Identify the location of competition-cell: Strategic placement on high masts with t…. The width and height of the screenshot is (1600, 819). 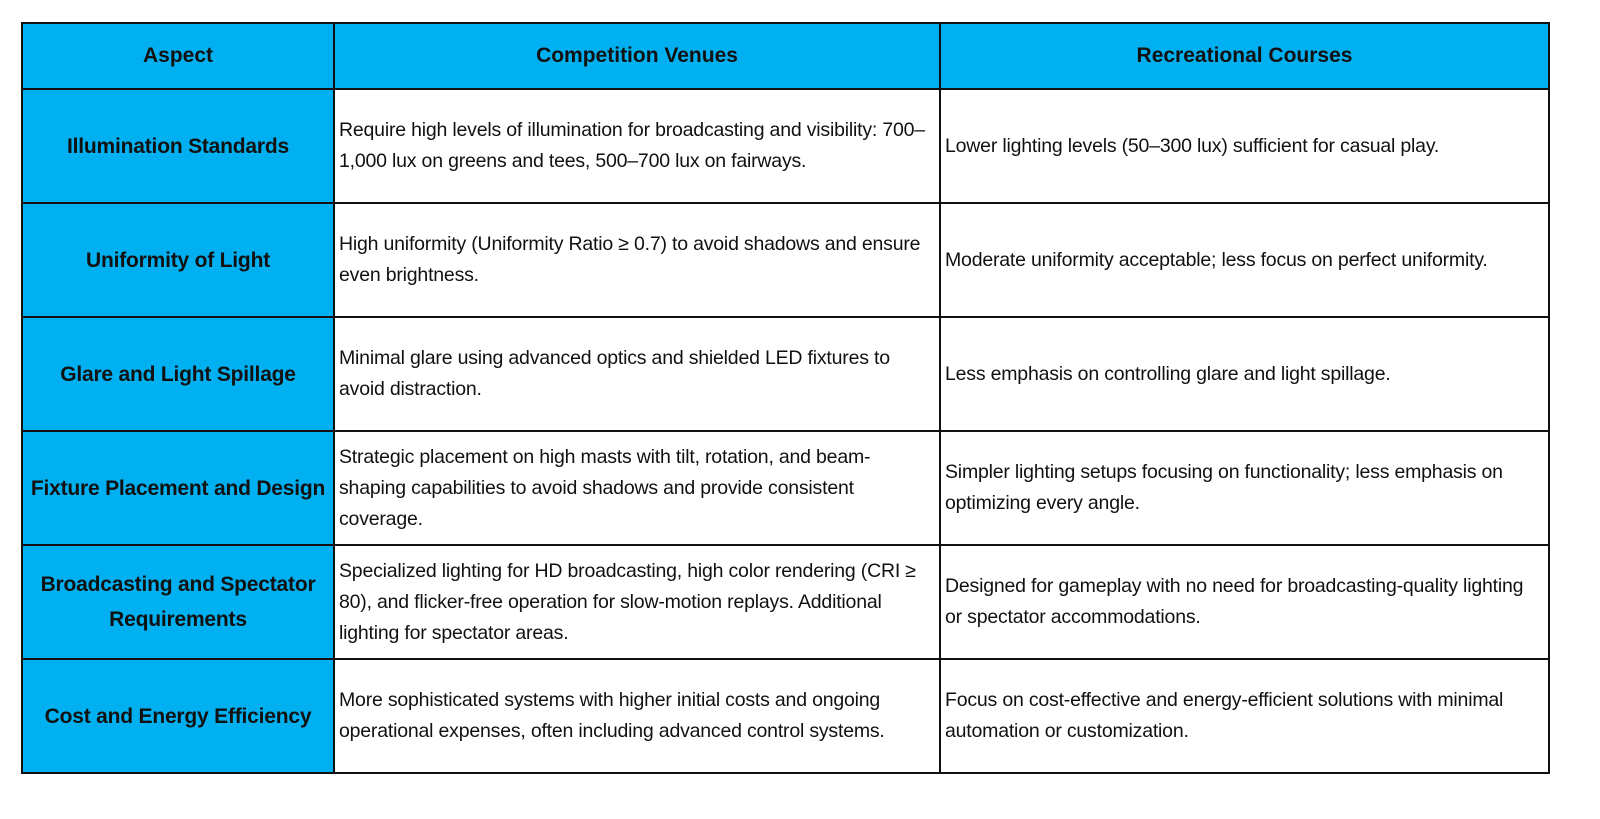
(637, 488).